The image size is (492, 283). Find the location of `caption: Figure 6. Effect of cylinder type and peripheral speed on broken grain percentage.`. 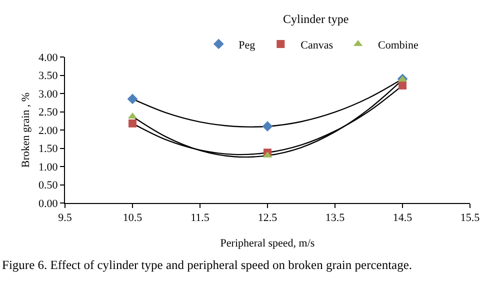

caption: Figure 6. Effect of cylinder type and peripheral speed on broken grain percentage. is located at coordinates (207, 265).